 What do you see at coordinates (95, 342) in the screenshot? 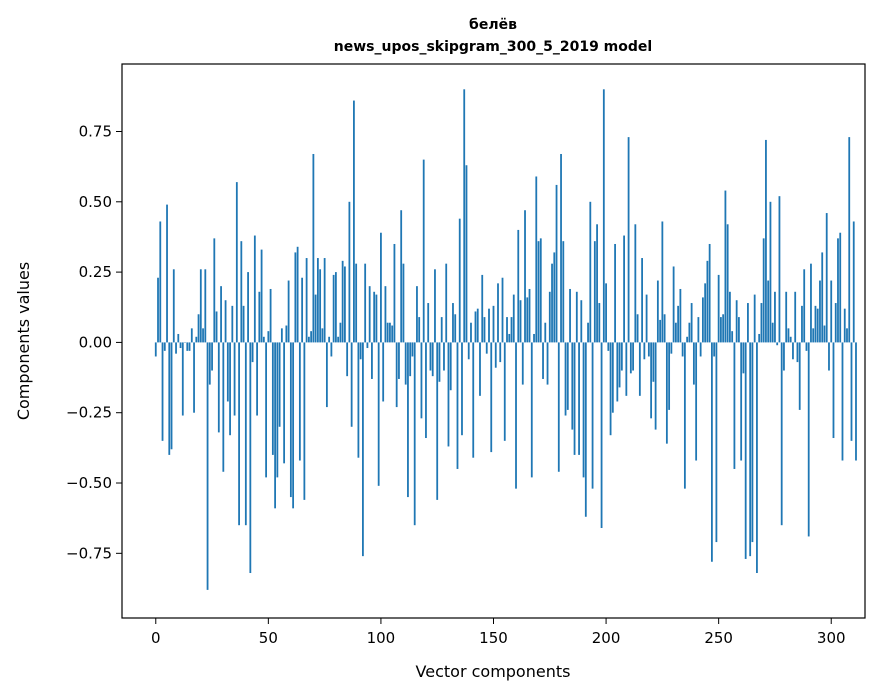
I see `y-tick-label: 0.00` at bounding box center [95, 342].